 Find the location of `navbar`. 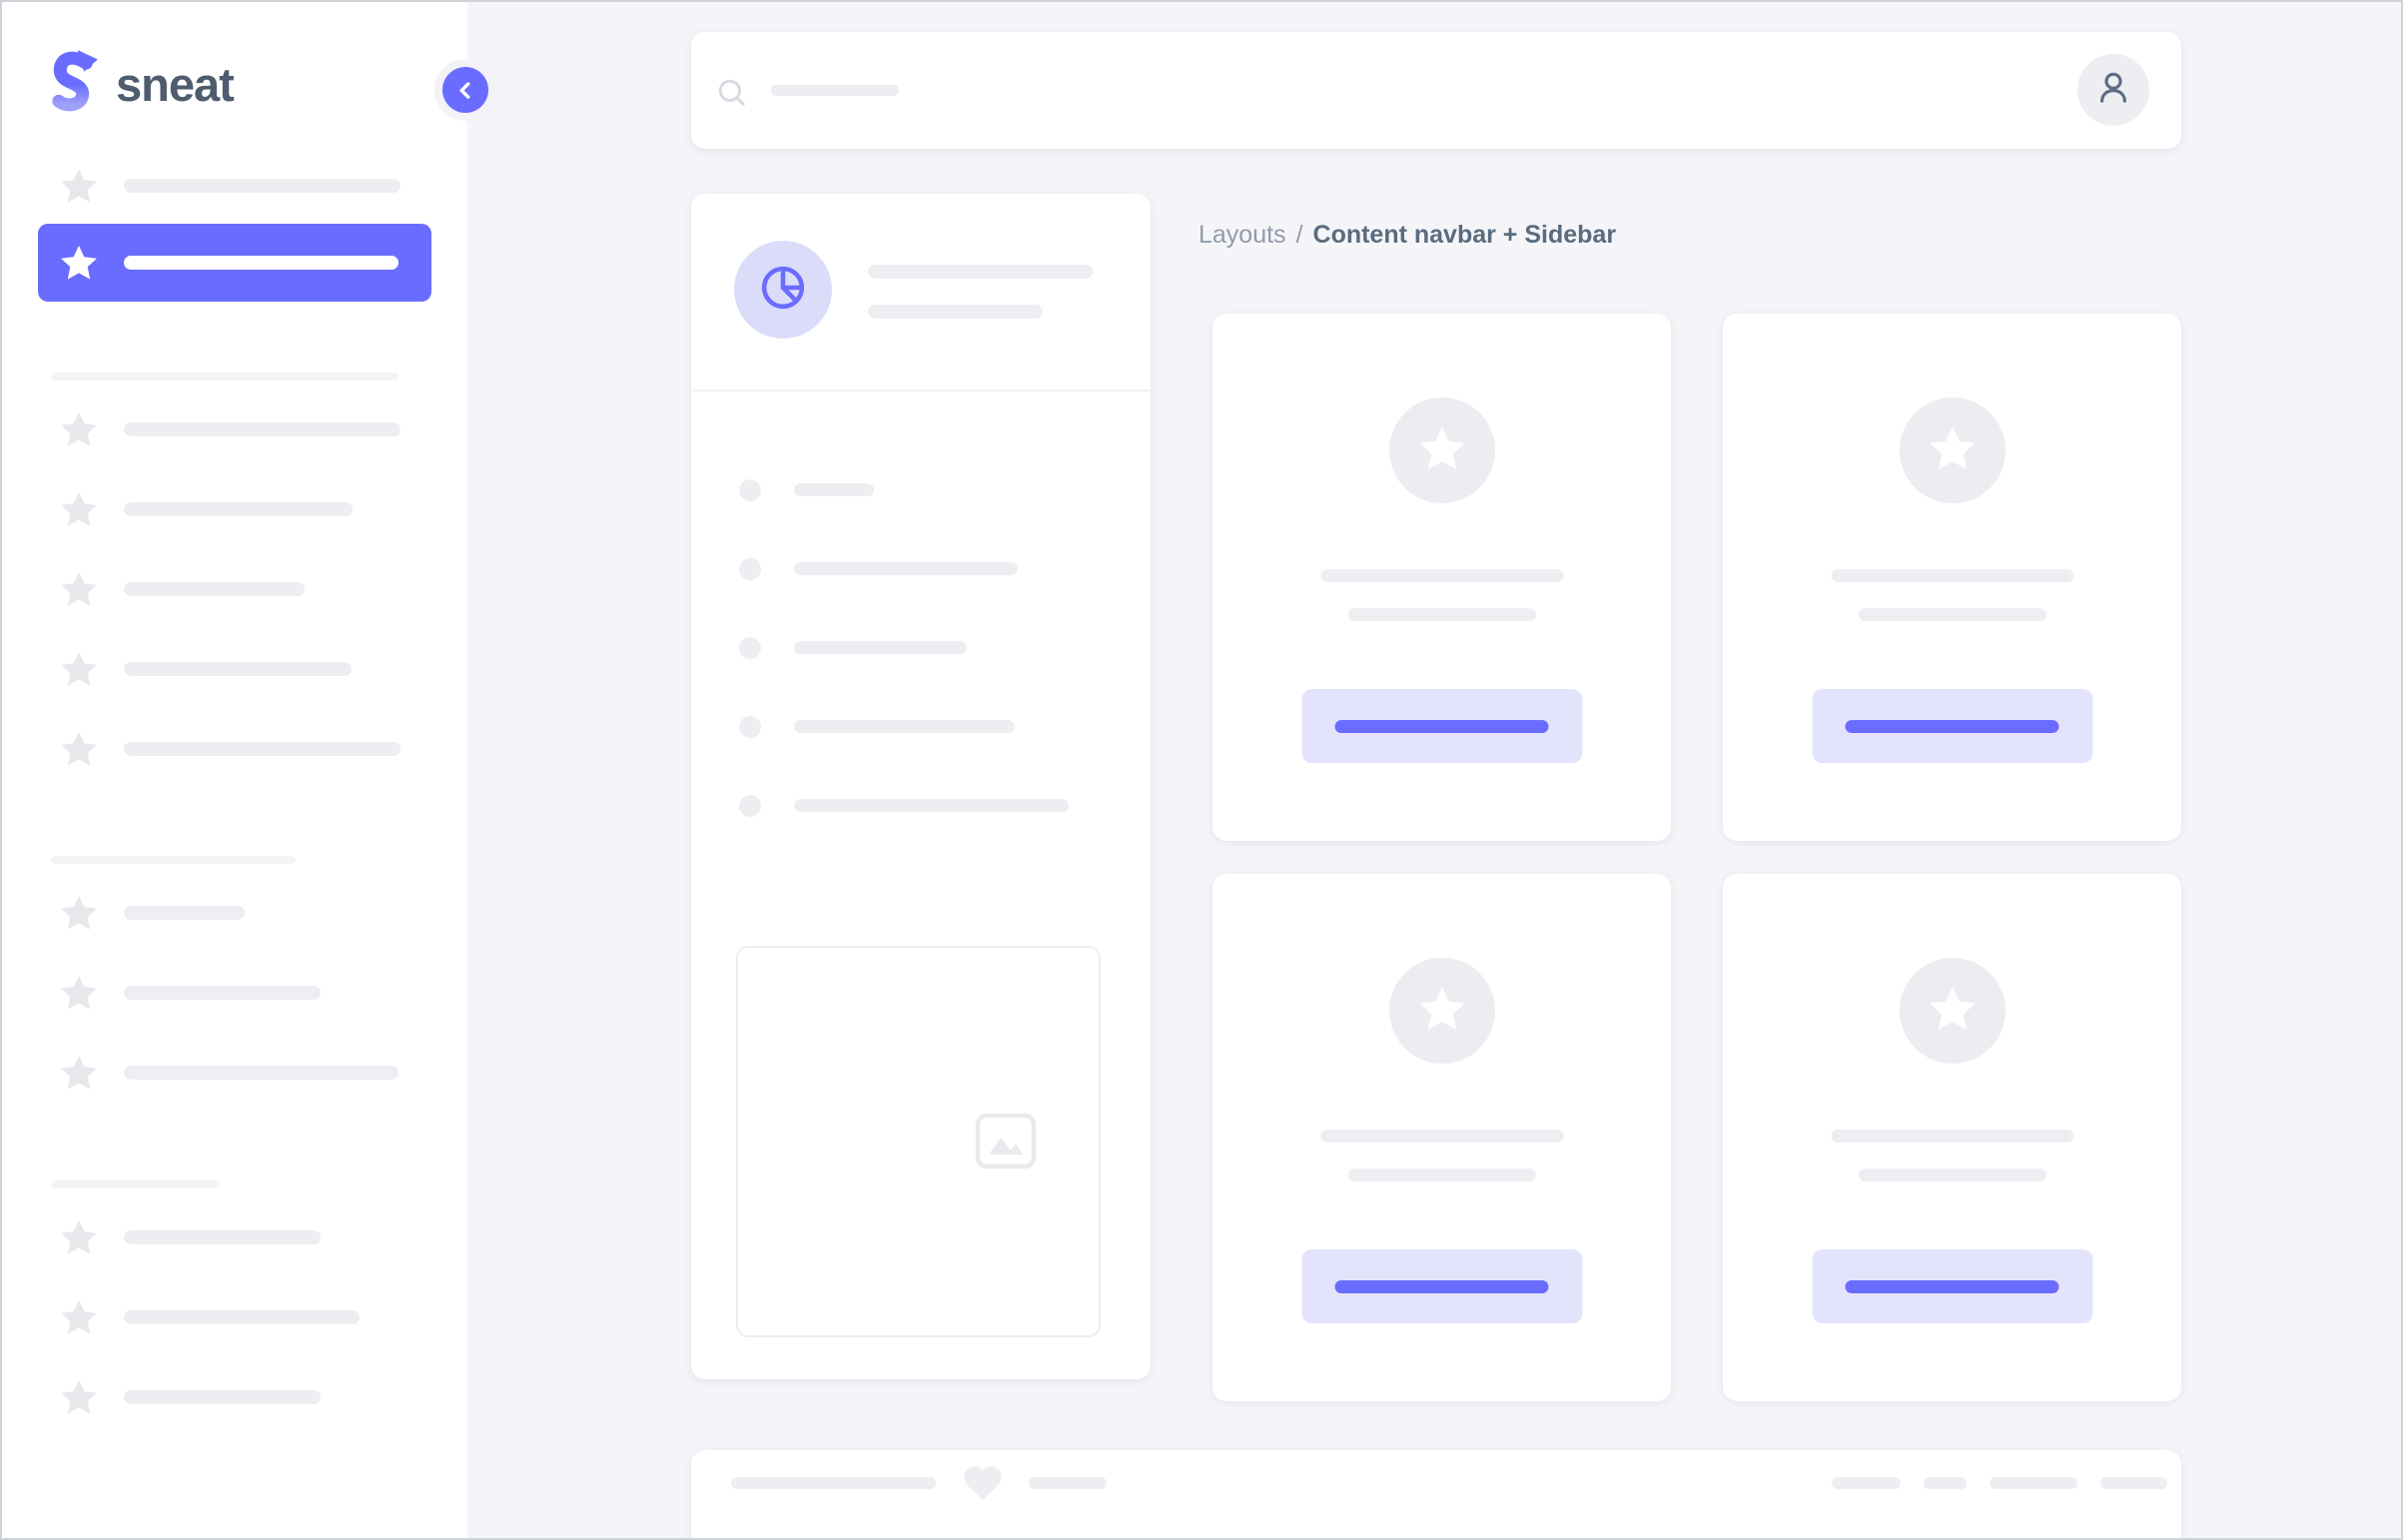

navbar is located at coordinates (1436, 90).